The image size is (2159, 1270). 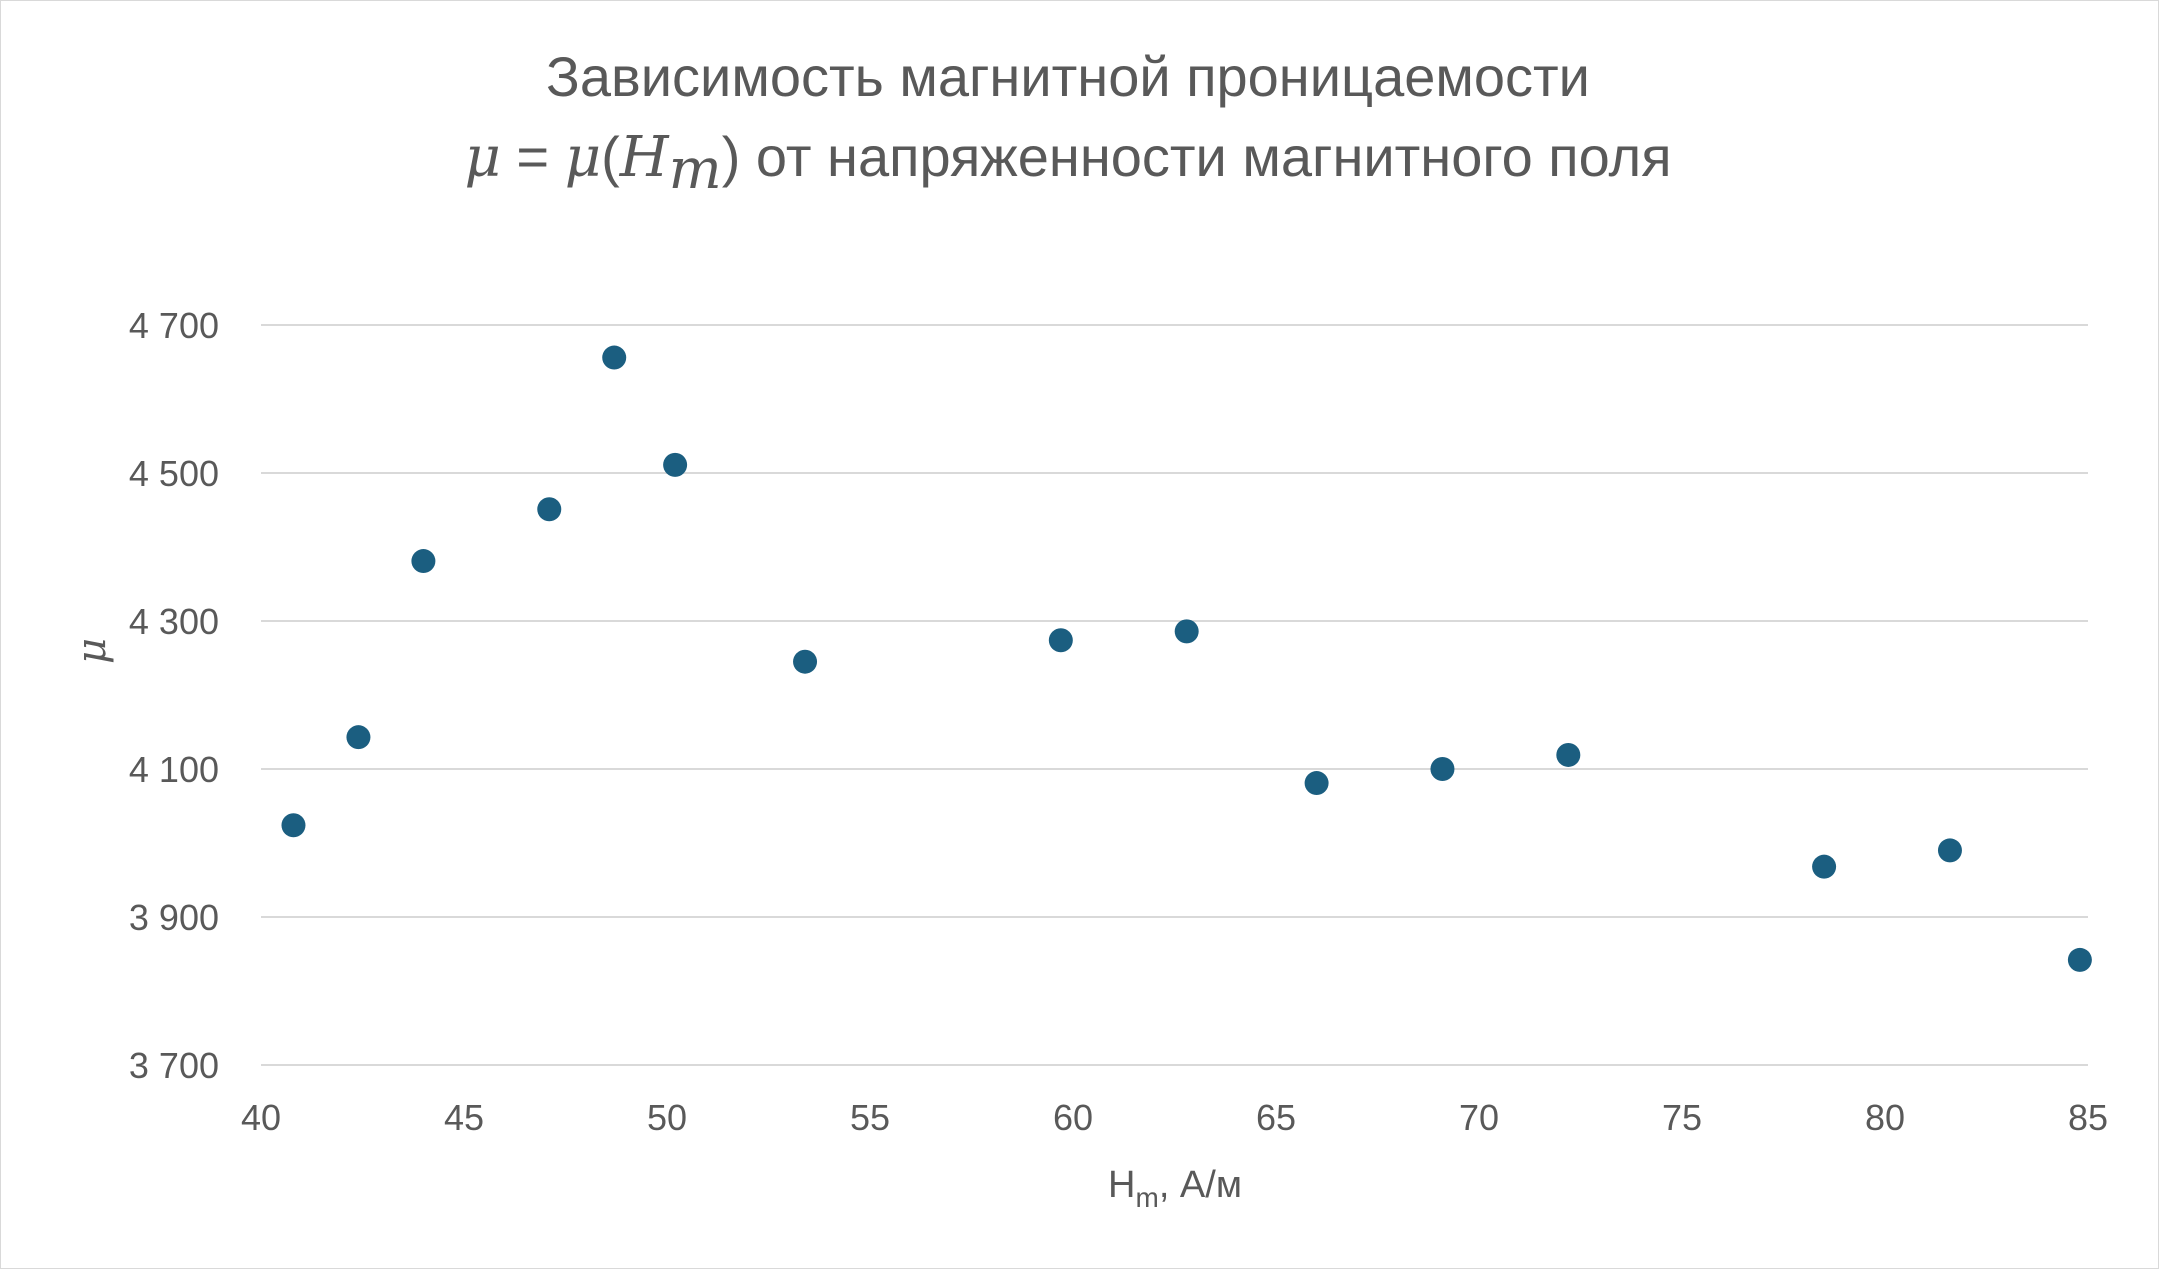 What do you see at coordinates (1200, 1185) in the screenshot?
I see `x-axis-title-units: , А/м` at bounding box center [1200, 1185].